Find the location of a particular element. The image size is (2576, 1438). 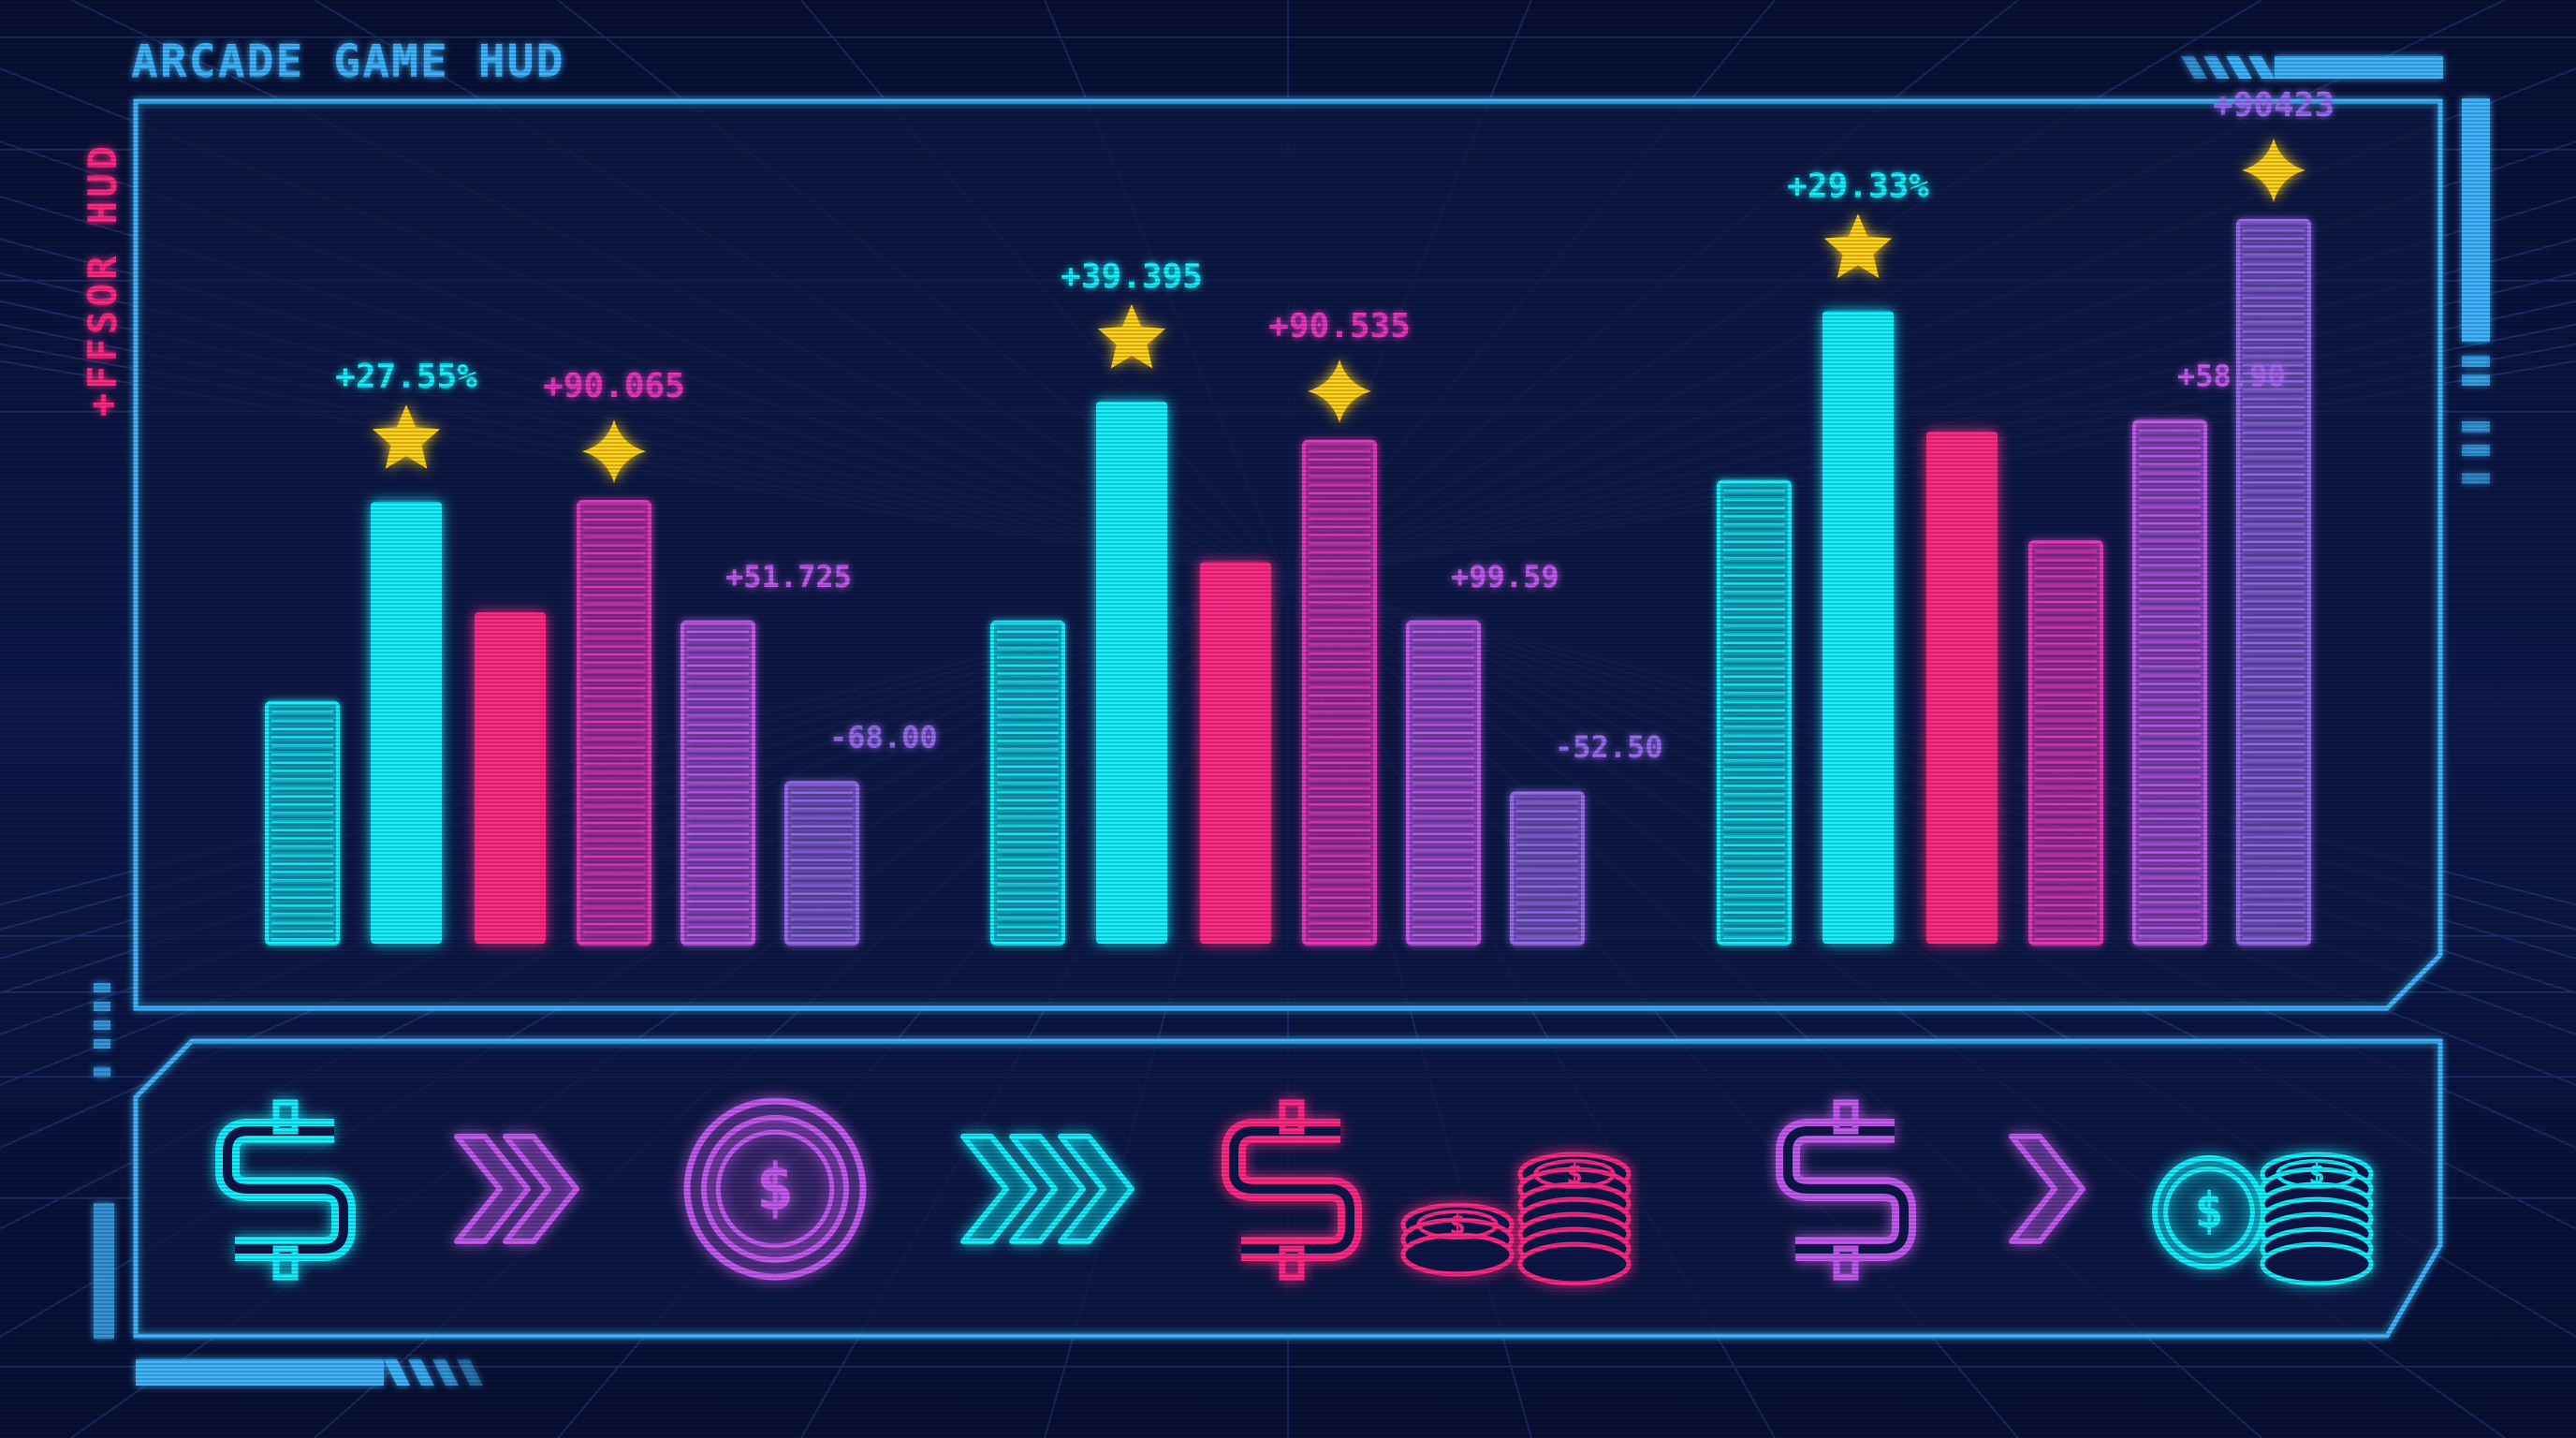

bar-value-label: -52.50 is located at coordinates (1609, 747).